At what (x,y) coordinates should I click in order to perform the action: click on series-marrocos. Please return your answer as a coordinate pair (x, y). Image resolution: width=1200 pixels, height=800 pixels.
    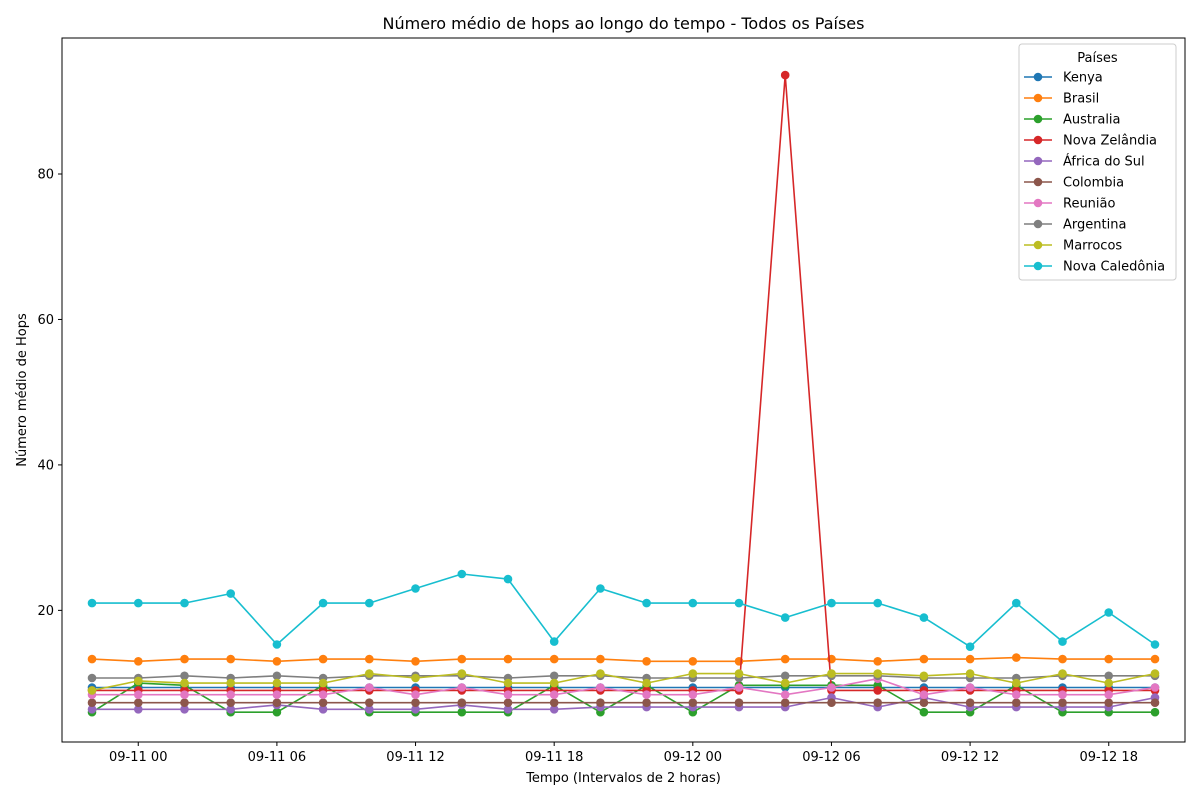
    Looking at the image, I should click on (623, 682).